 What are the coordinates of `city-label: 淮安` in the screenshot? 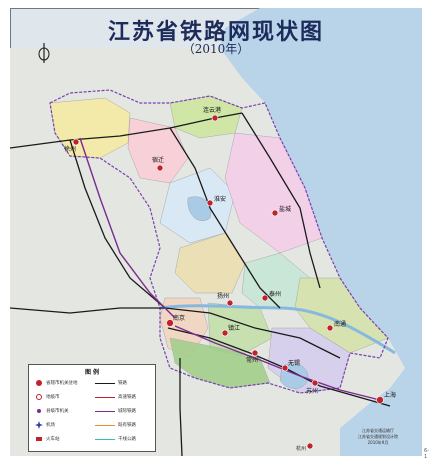 It's located at (220, 199).